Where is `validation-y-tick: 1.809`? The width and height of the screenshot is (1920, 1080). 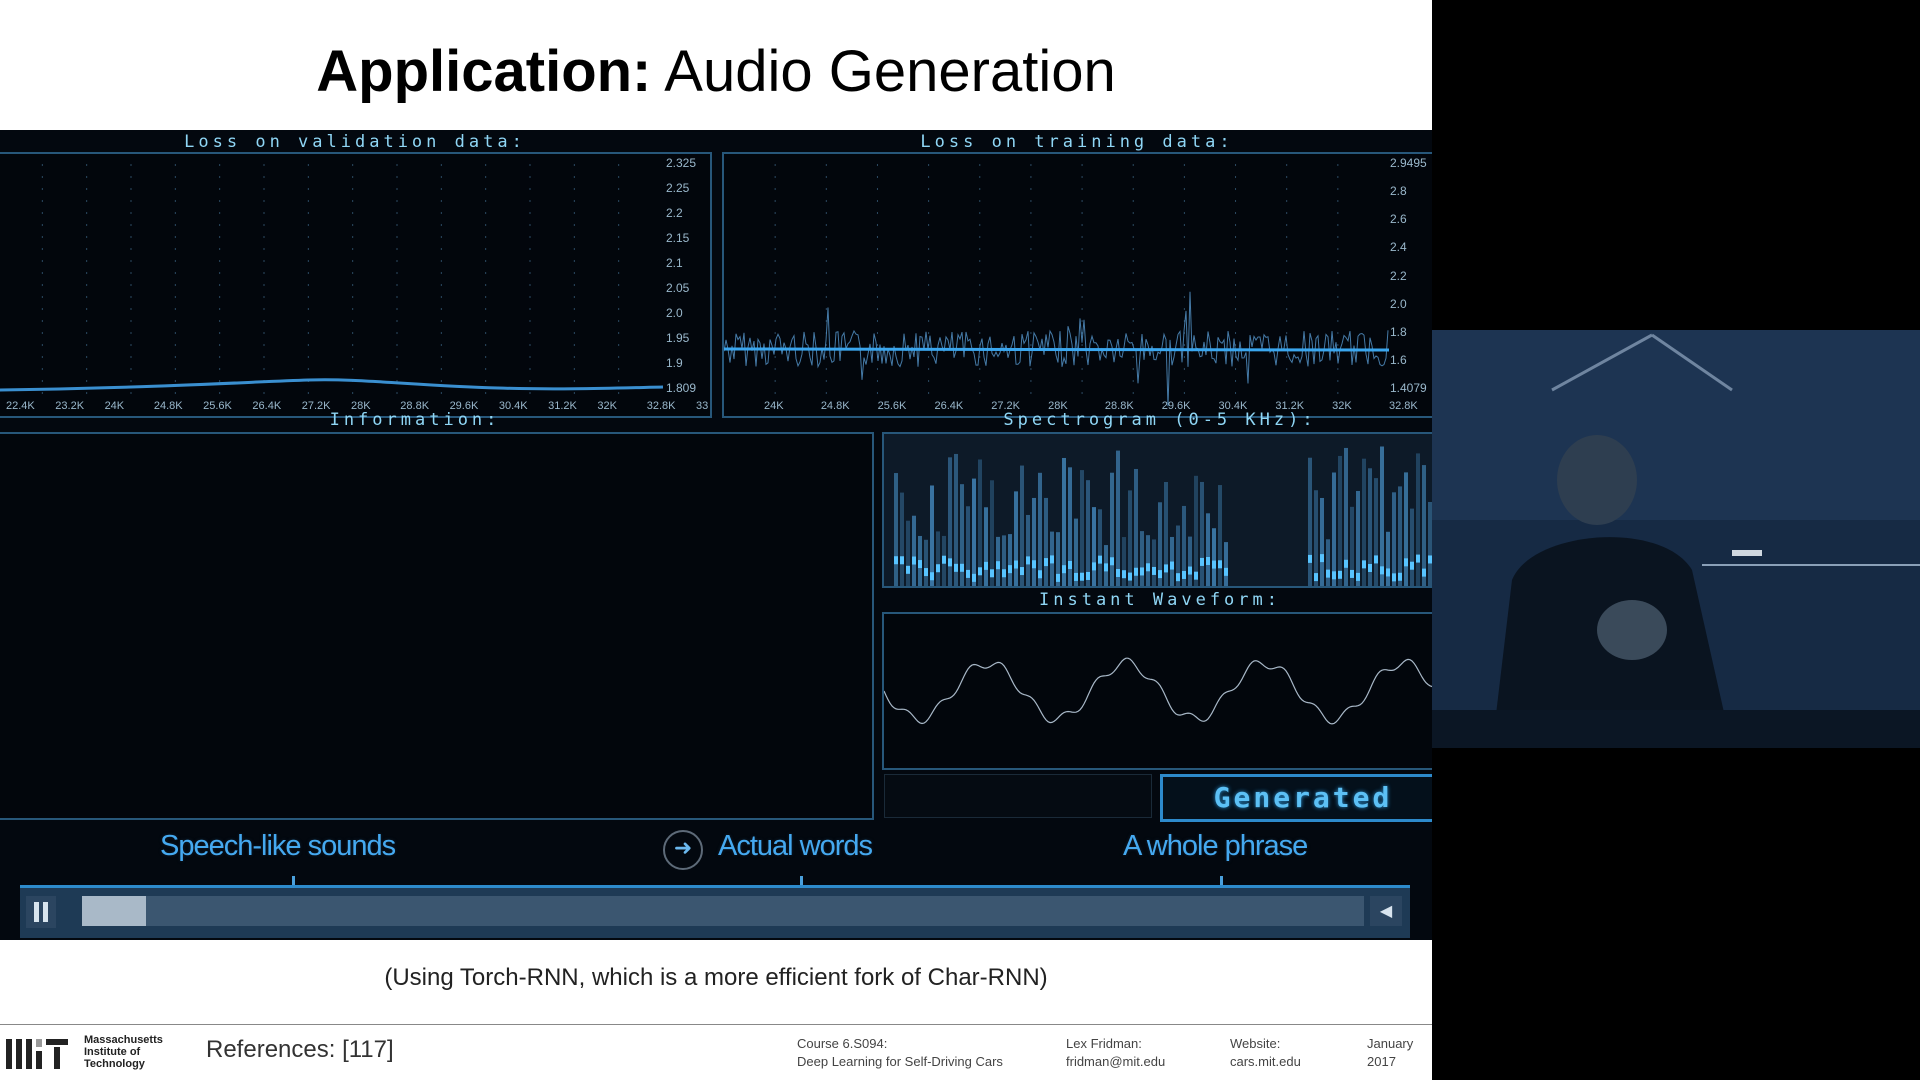
validation-y-tick: 1.809 is located at coordinates (681, 388).